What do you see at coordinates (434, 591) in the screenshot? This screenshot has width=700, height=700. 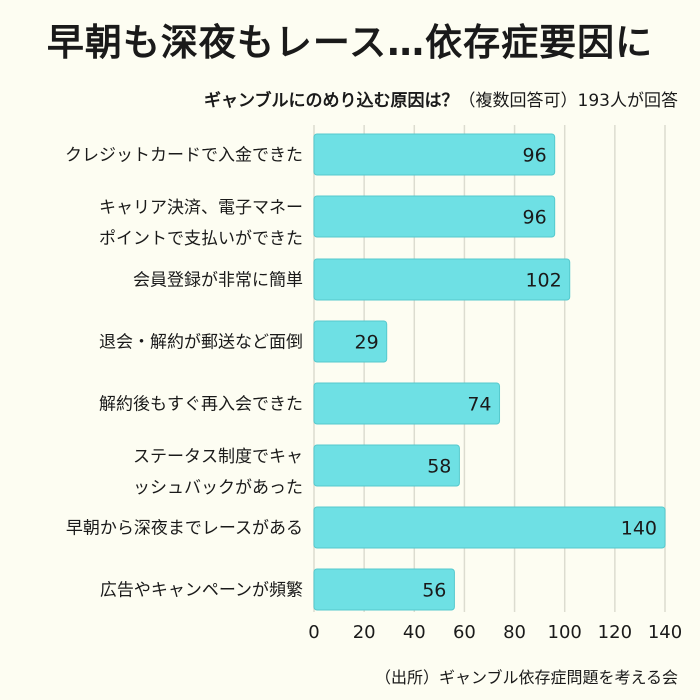 I see `bar-value-label: 56` at bounding box center [434, 591].